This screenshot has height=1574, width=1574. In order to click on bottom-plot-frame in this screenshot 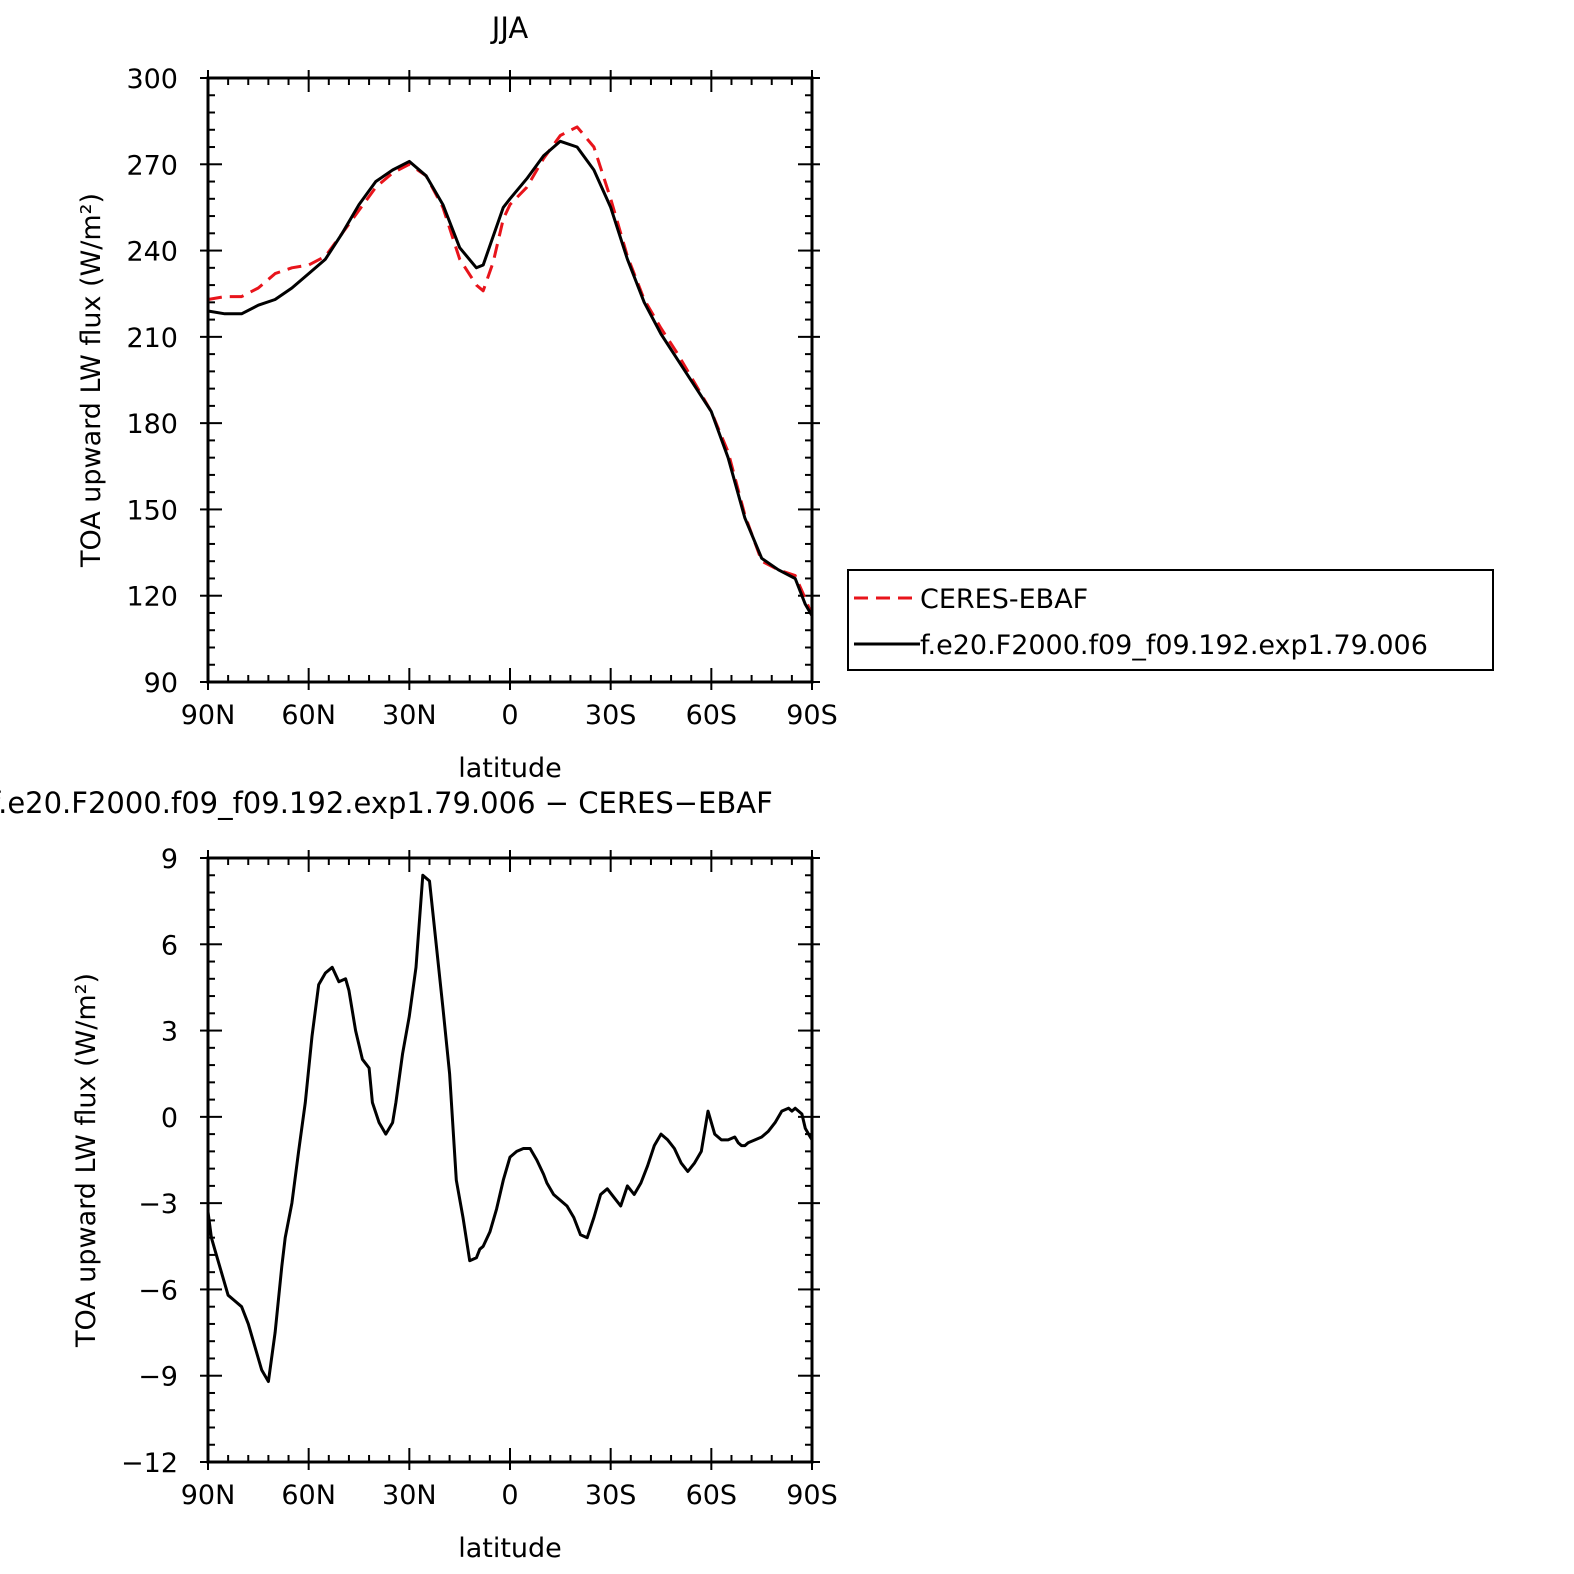, I will do `click(510, 1160)`.